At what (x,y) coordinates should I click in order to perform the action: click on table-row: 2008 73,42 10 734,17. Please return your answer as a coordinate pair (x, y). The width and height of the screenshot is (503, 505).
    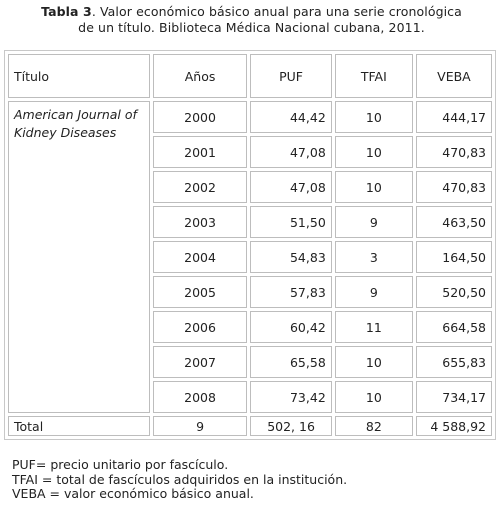
    Looking at the image, I should click on (250, 397).